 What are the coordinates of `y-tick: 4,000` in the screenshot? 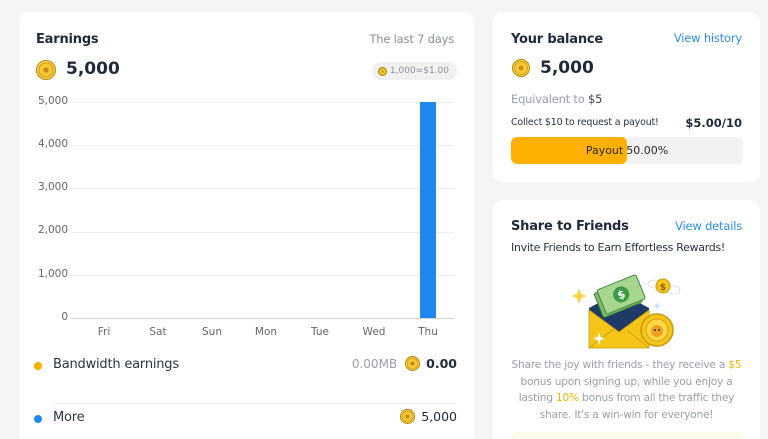 It's located at (52, 144).